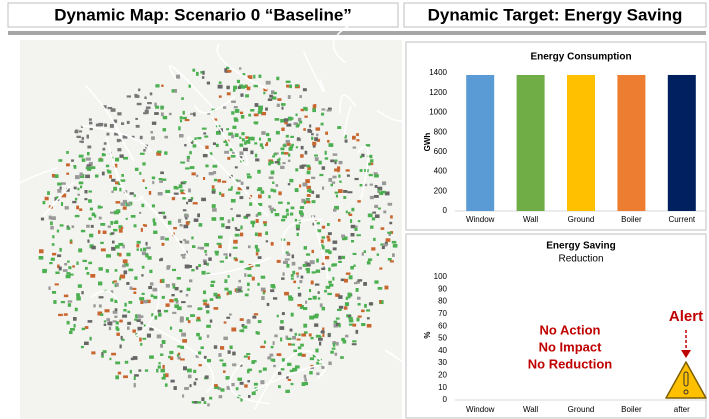 This screenshot has height=419, width=709. What do you see at coordinates (438, 92) in the screenshot?
I see `y-tick-label: 1200` at bounding box center [438, 92].